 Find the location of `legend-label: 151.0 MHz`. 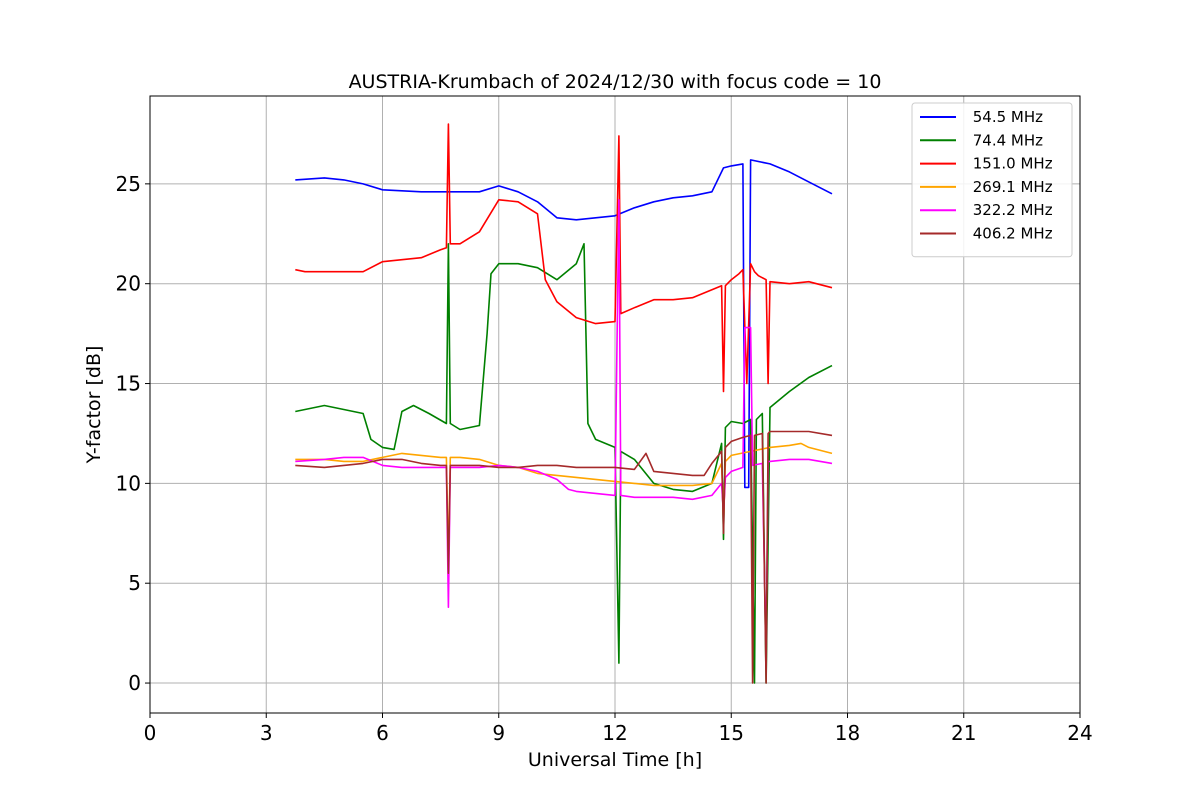

legend-label: 151.0 MHz is located at coordinates (1010, 164).